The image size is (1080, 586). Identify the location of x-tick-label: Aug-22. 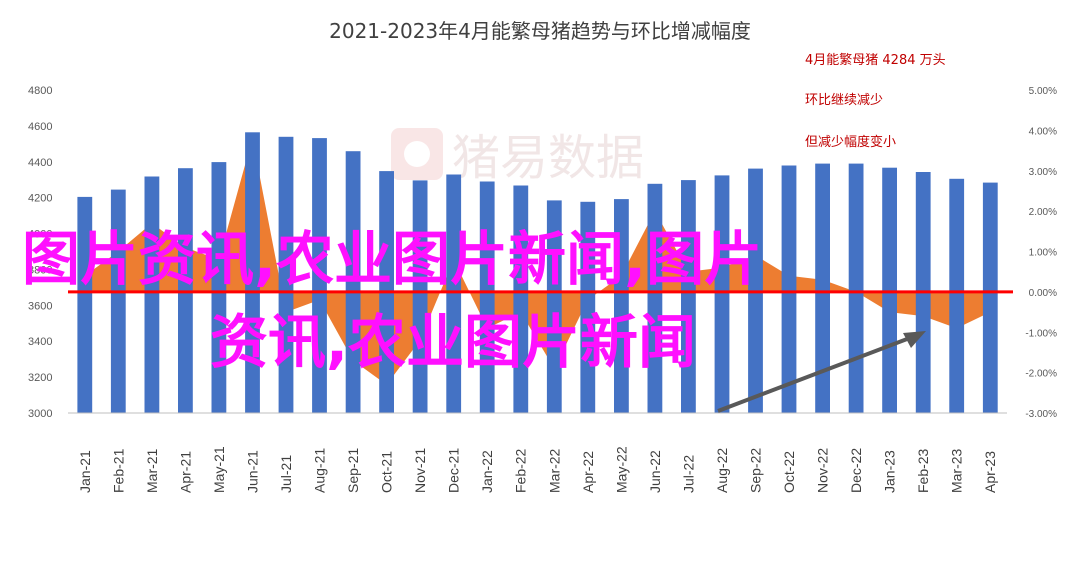
(722, 470).